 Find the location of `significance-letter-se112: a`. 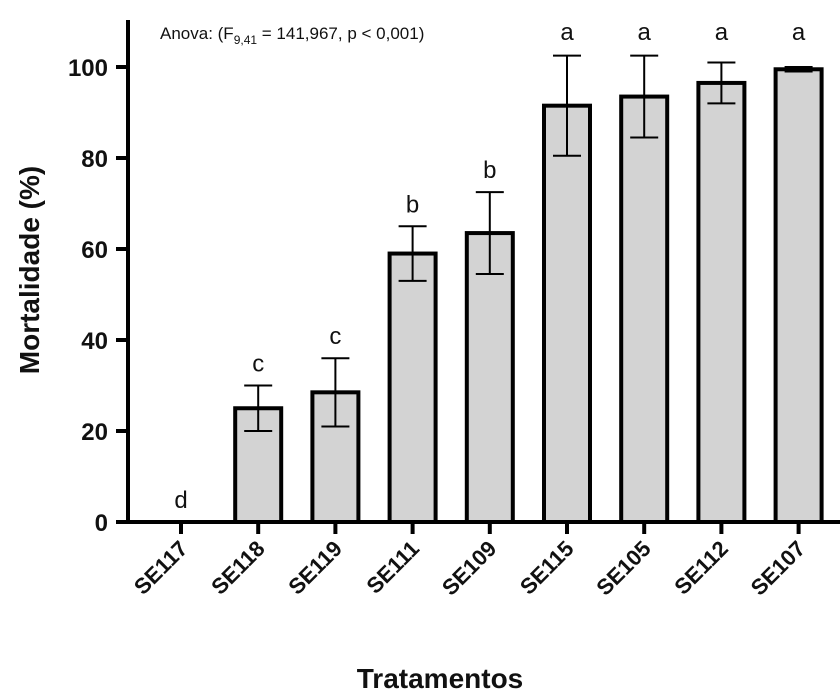

significance-letter-se112: a is located at coordinates (722, 32).